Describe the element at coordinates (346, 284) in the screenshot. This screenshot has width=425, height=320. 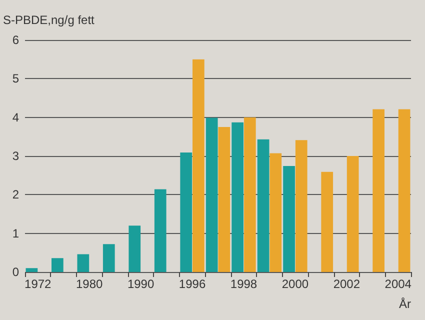
I see `x-tick-label: 2002` at that location.